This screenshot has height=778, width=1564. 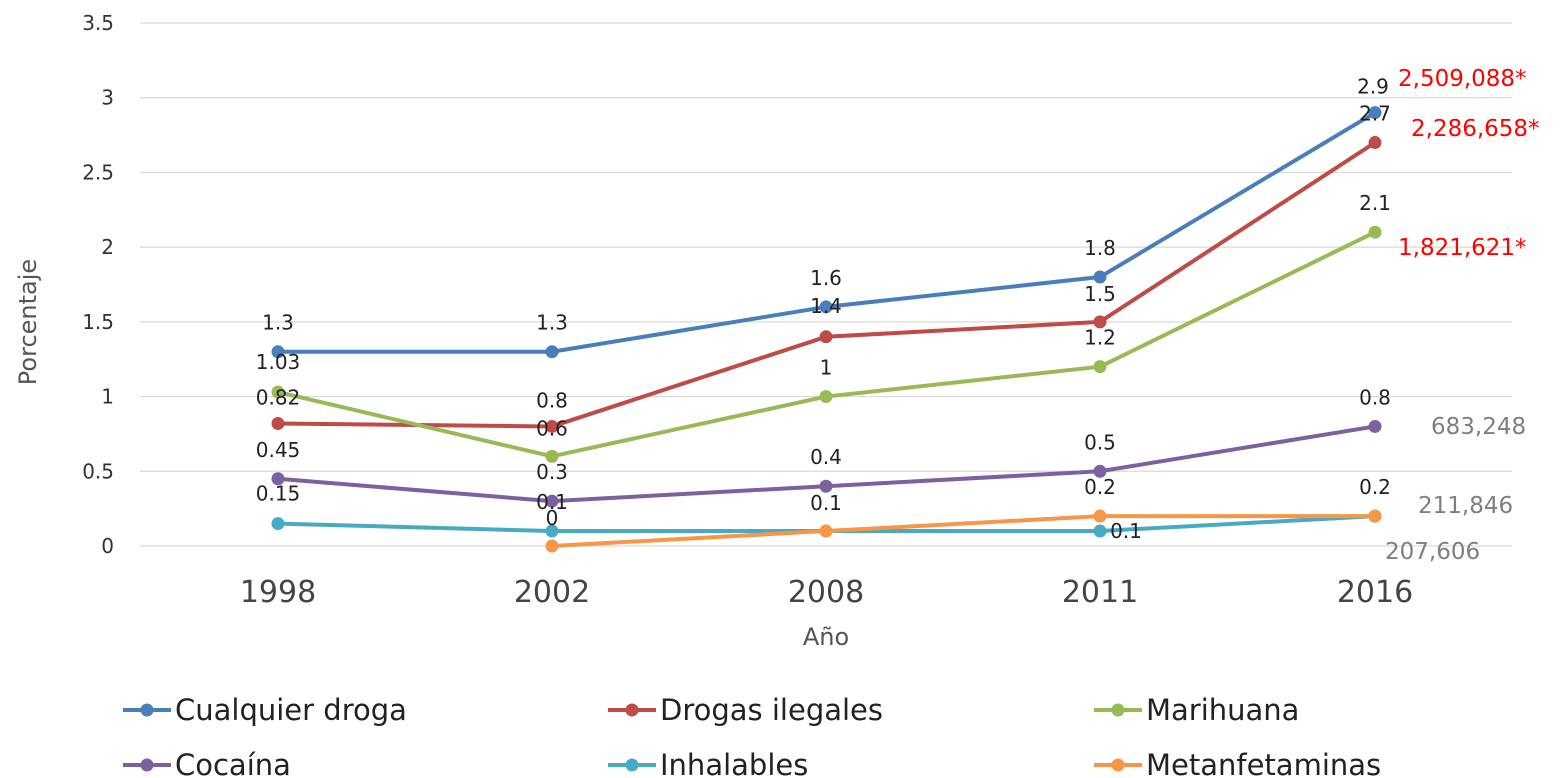 I want to click on legend-item: Drogas ilegales, so click(x=745, y=710).